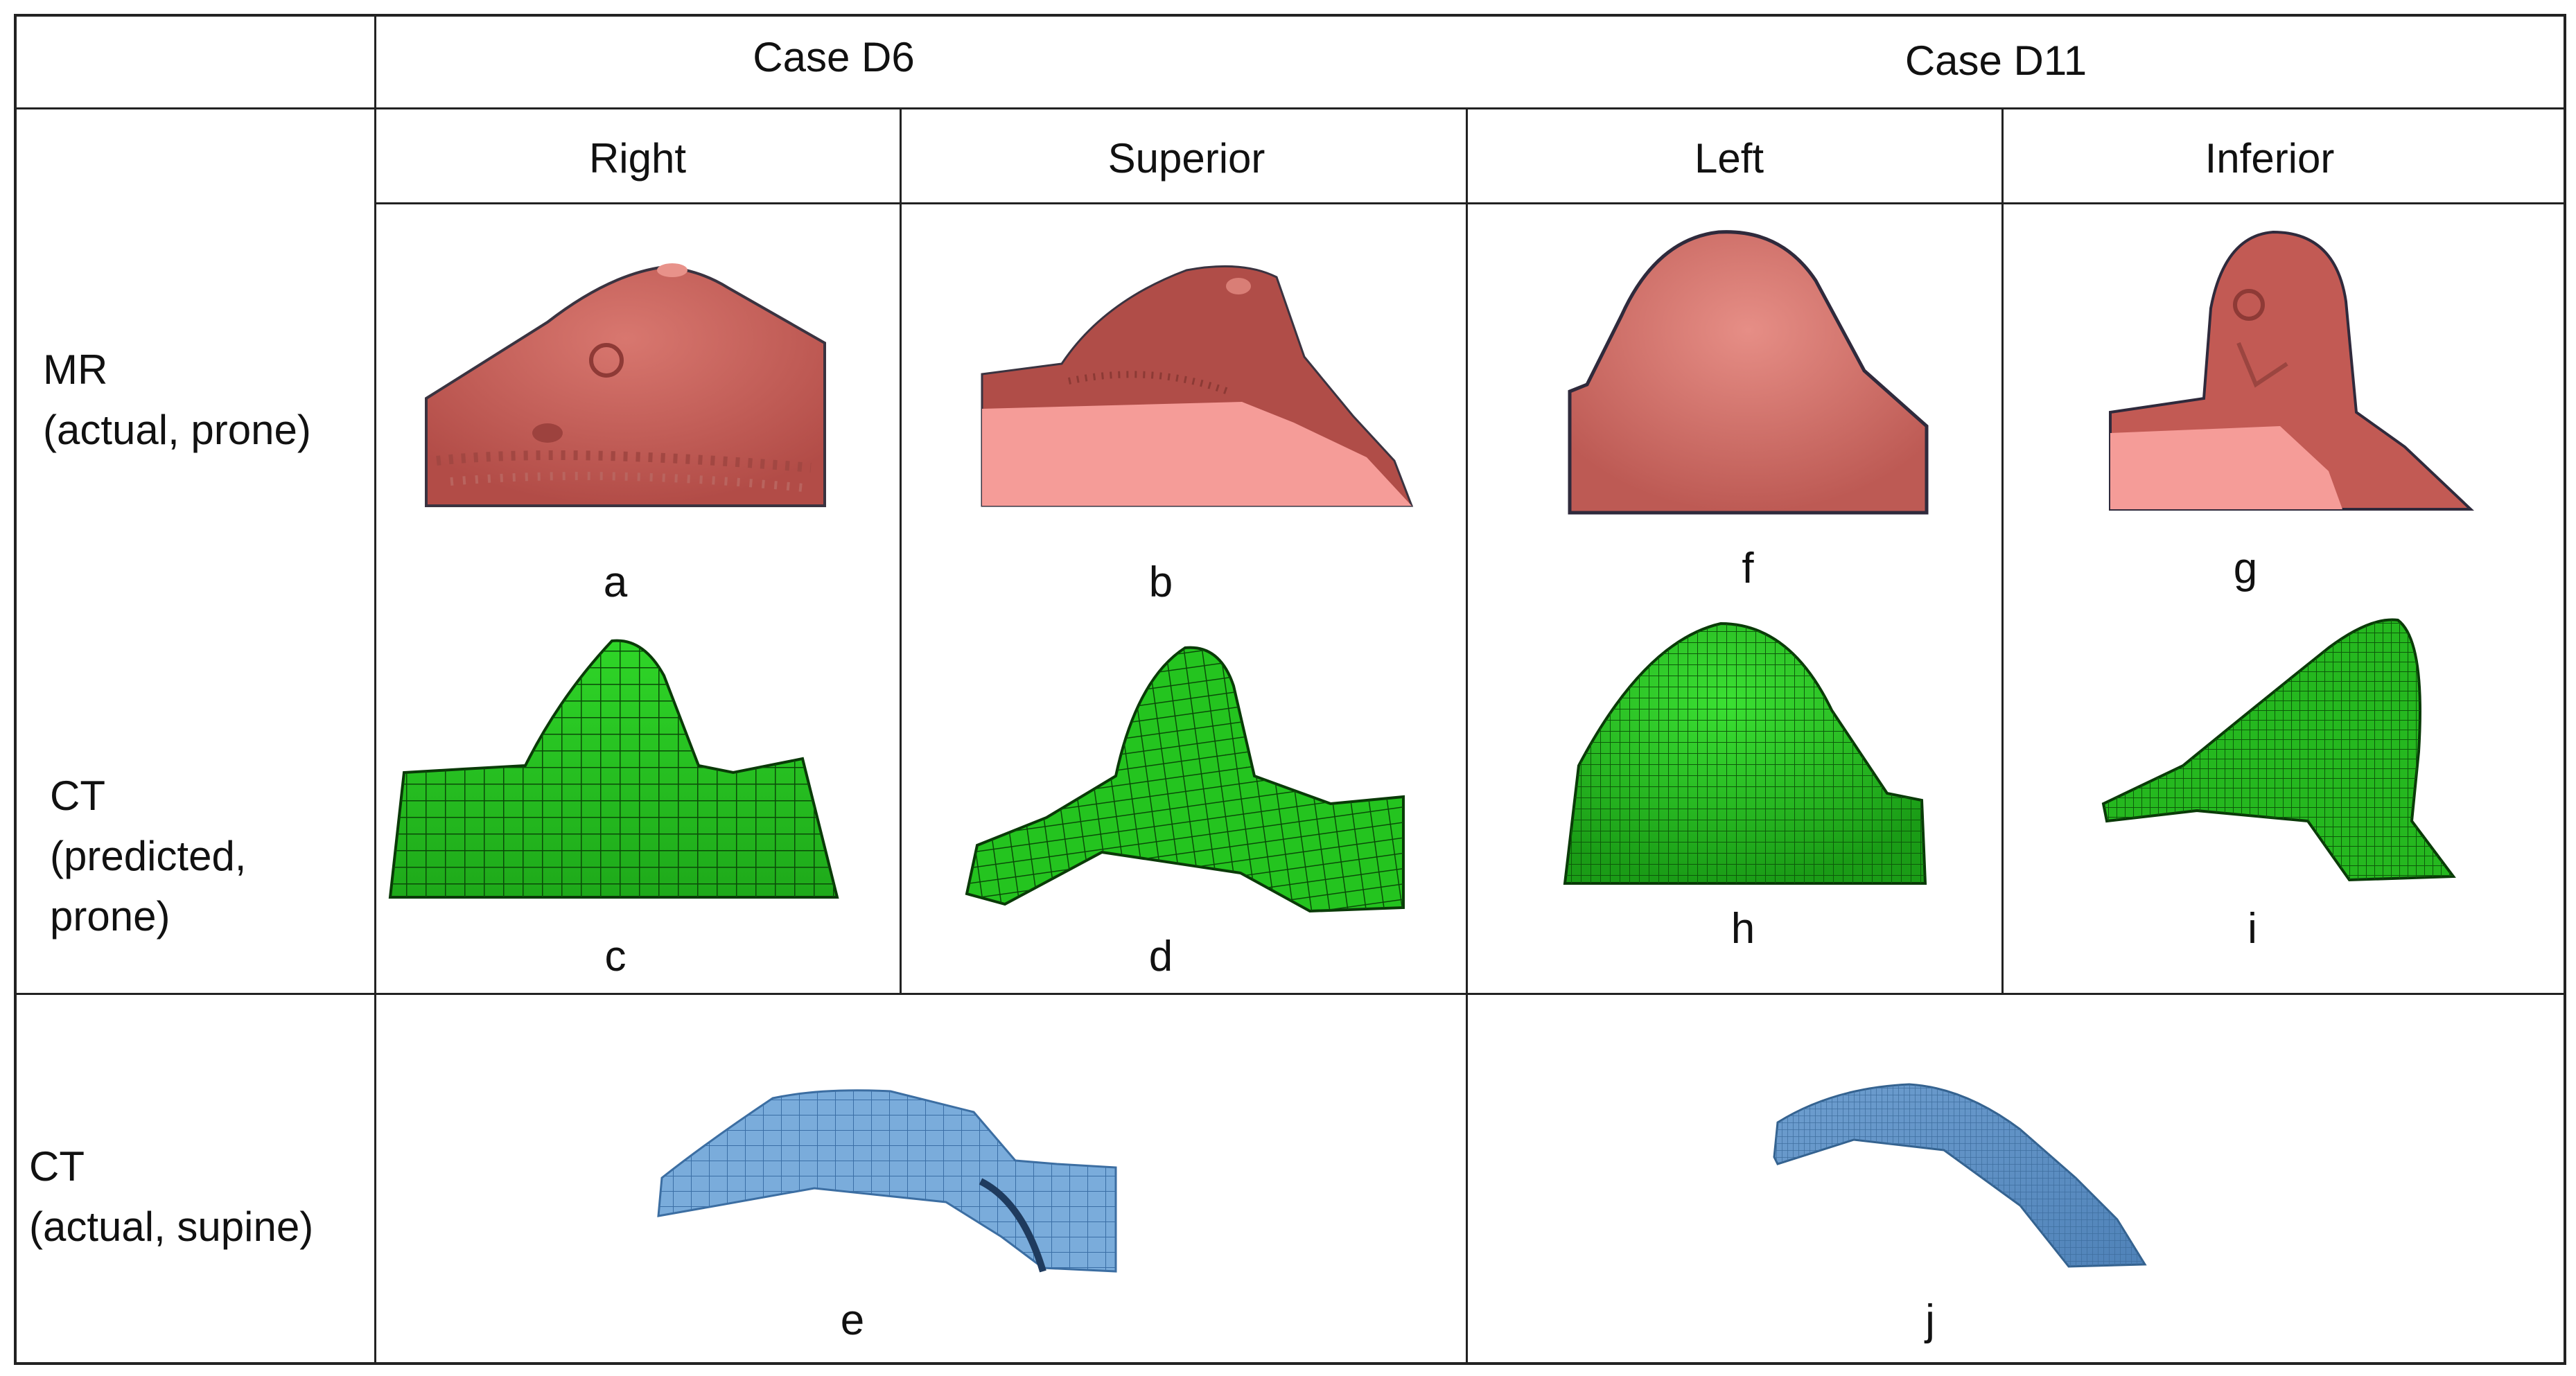  I want to click on ct-predicted-image-h, so click(1745, 753).